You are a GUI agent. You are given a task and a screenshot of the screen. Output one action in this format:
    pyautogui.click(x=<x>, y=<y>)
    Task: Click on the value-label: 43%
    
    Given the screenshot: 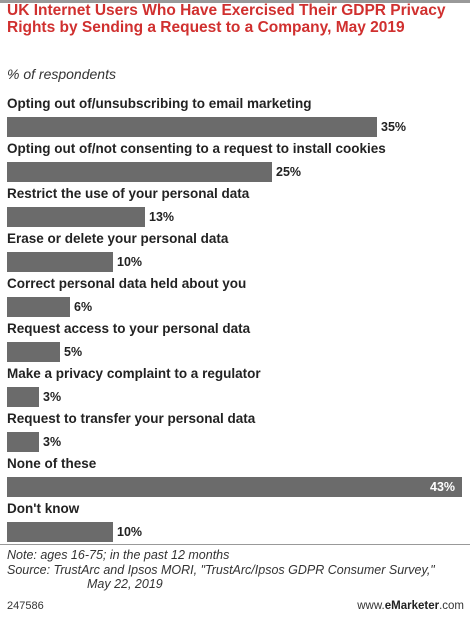 What is the action you would take?
    pyautogui.click(x=443, y=487)
    